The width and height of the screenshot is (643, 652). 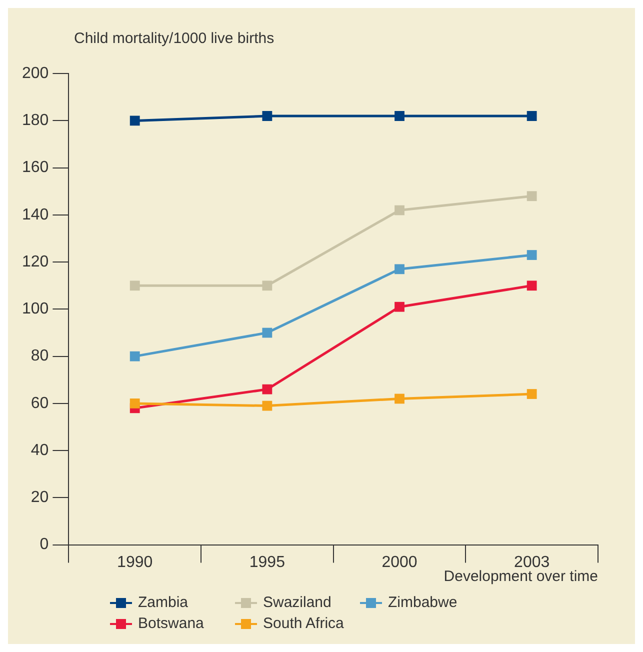 I want to click on x-tick-label: 2003, so click(x=532, y=562).